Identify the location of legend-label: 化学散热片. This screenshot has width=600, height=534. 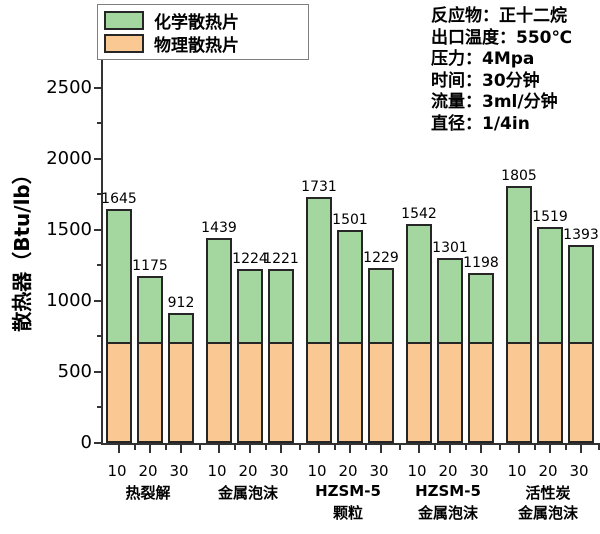
(196, 23).